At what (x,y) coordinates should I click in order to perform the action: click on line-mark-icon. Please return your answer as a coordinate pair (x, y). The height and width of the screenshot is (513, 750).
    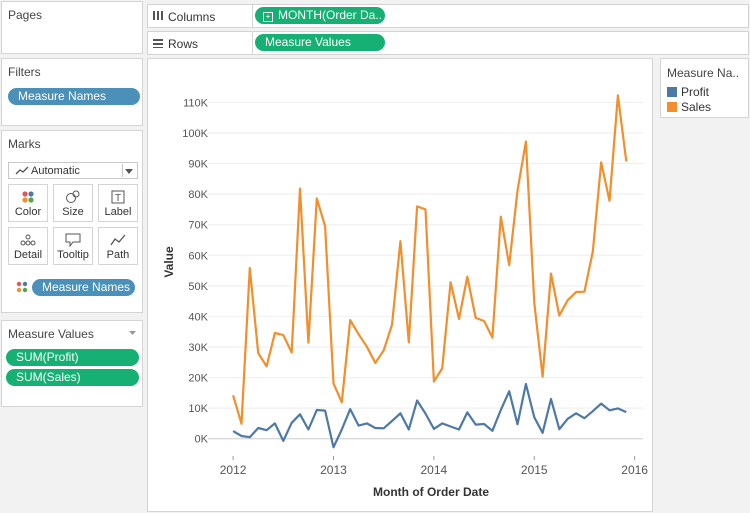
    Looking at the image, I should click on (22, 170).